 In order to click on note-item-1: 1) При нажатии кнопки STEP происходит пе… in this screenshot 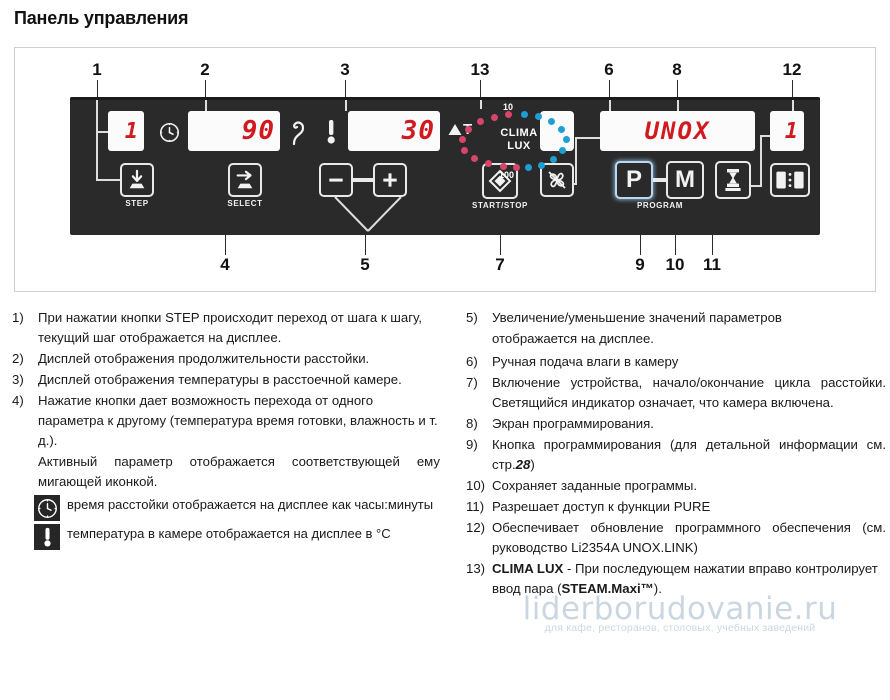, I will do `click(224, 328)`.